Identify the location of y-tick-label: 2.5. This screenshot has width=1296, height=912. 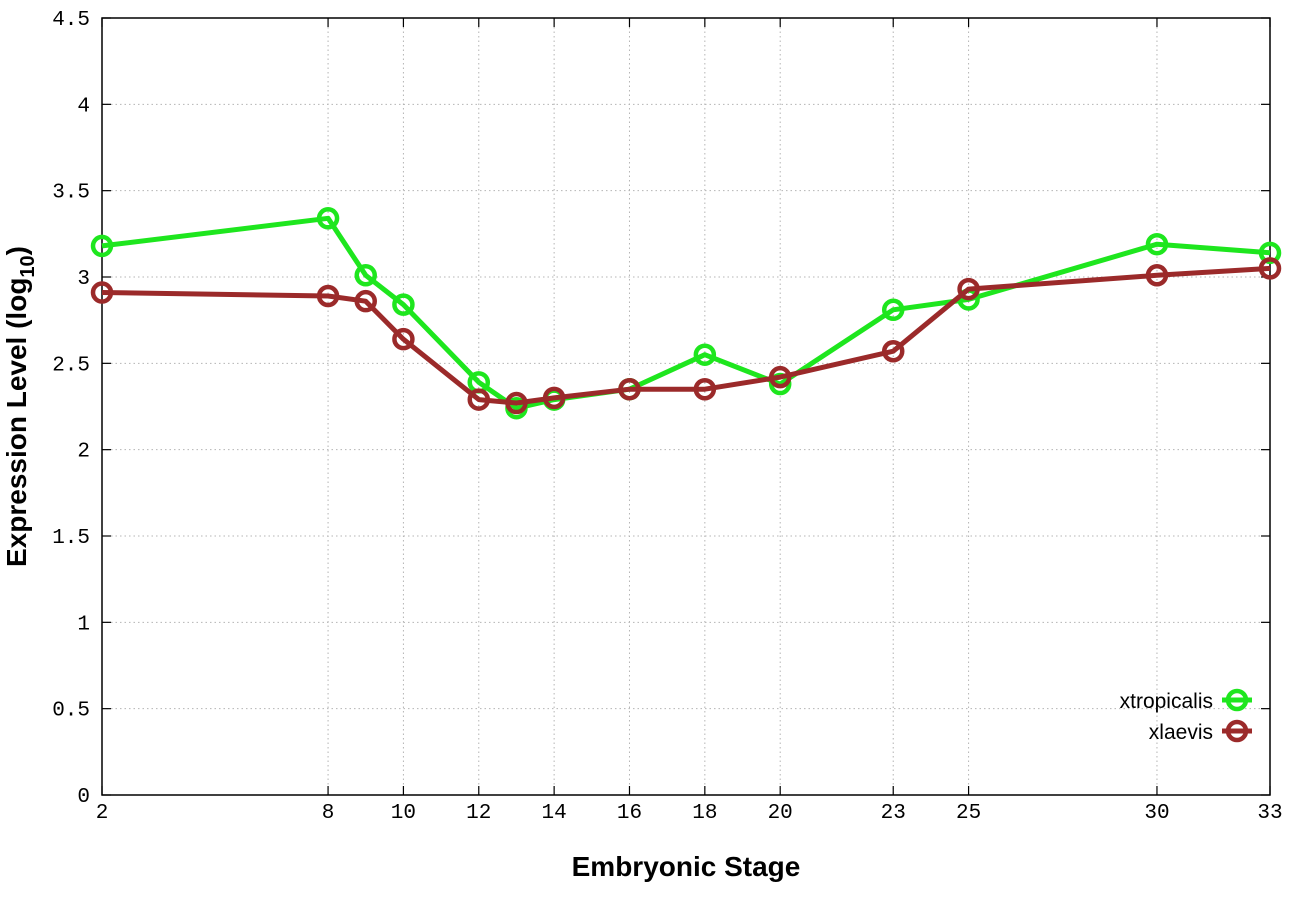
(71, 365).